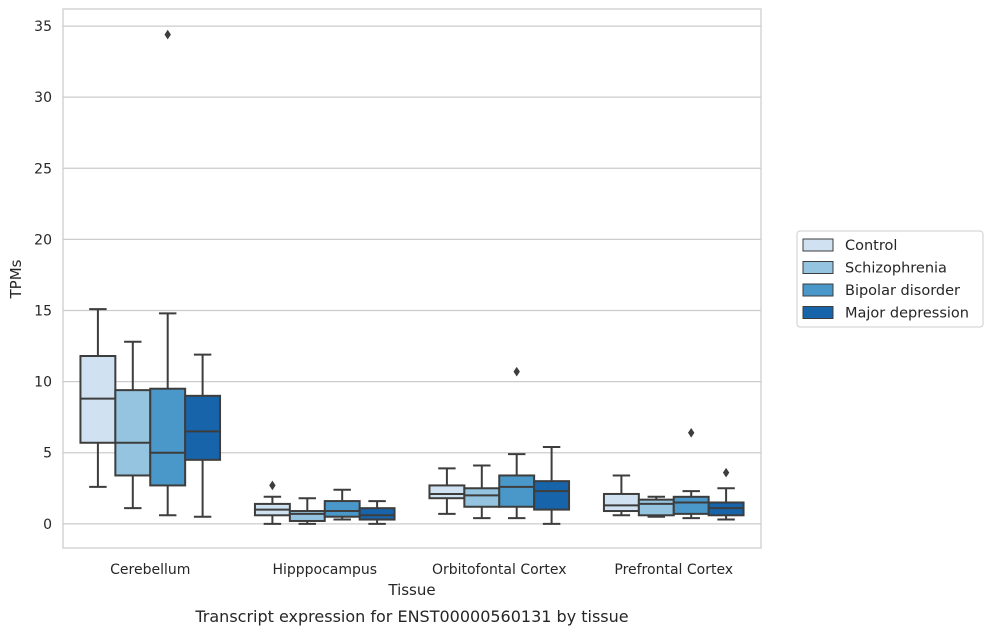  What do you see at coordinates (98, 398) in the screenshot?
I see `box-cerebellum-control` at bounding box center [98, 398].